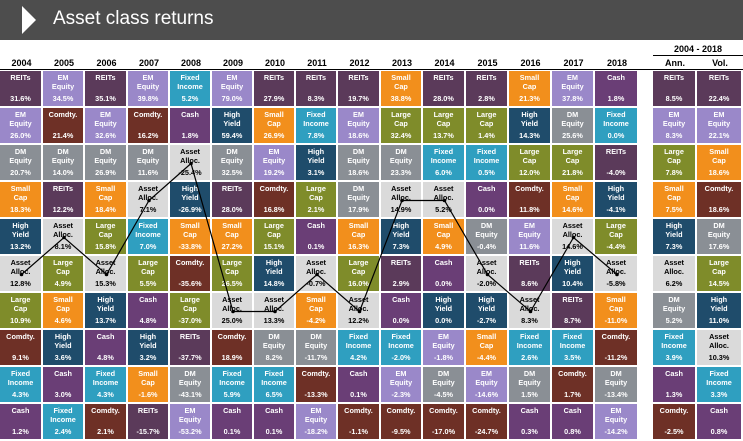  Describe the element at coordinates (674, 209) in the screenshot. I see `cell-value: 7.5%` at that location.